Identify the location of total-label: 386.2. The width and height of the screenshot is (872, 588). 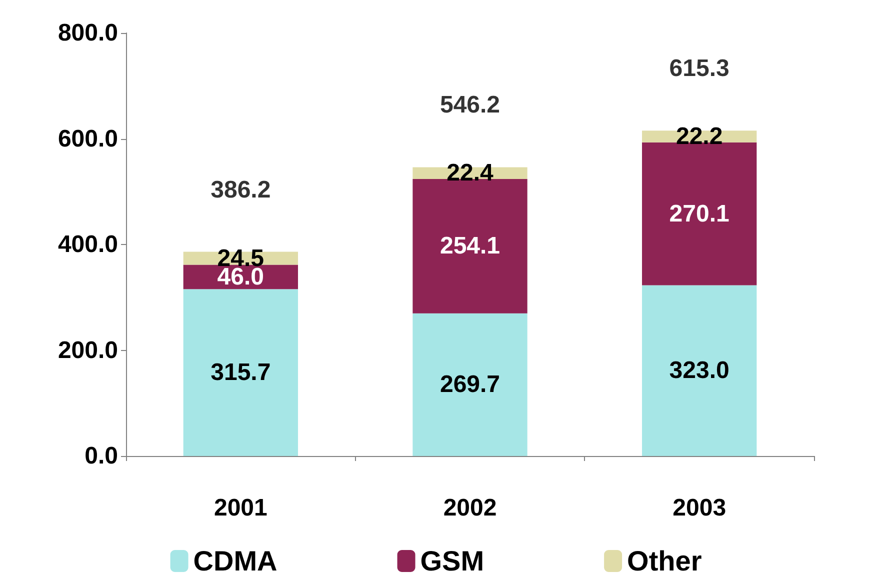
(240, 190).